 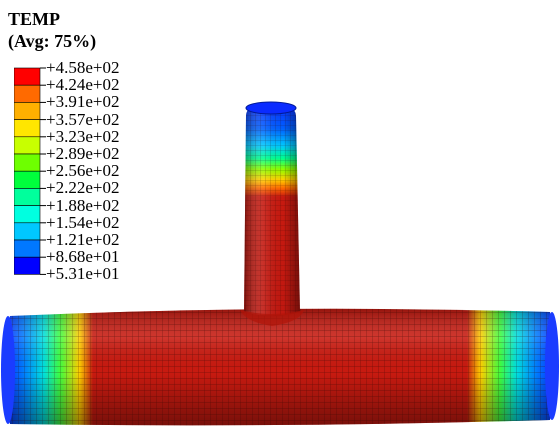 What do you see at coordinates (83, 171) in the screenshot?
I see `legend-value-label: +2.56e+02` at bounding box center [83, 171].